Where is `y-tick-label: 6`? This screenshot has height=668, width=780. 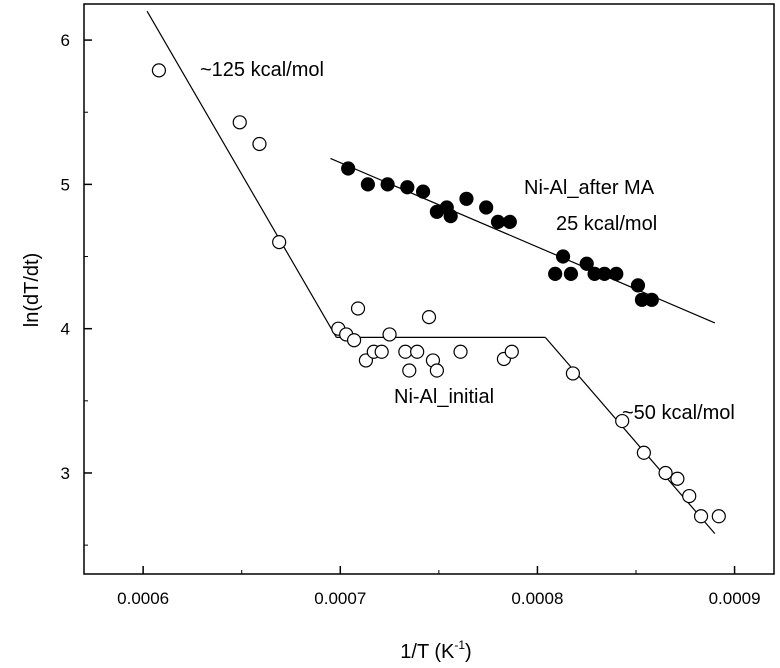 y-tick-label: 6 is located at coordinates (65, 40).